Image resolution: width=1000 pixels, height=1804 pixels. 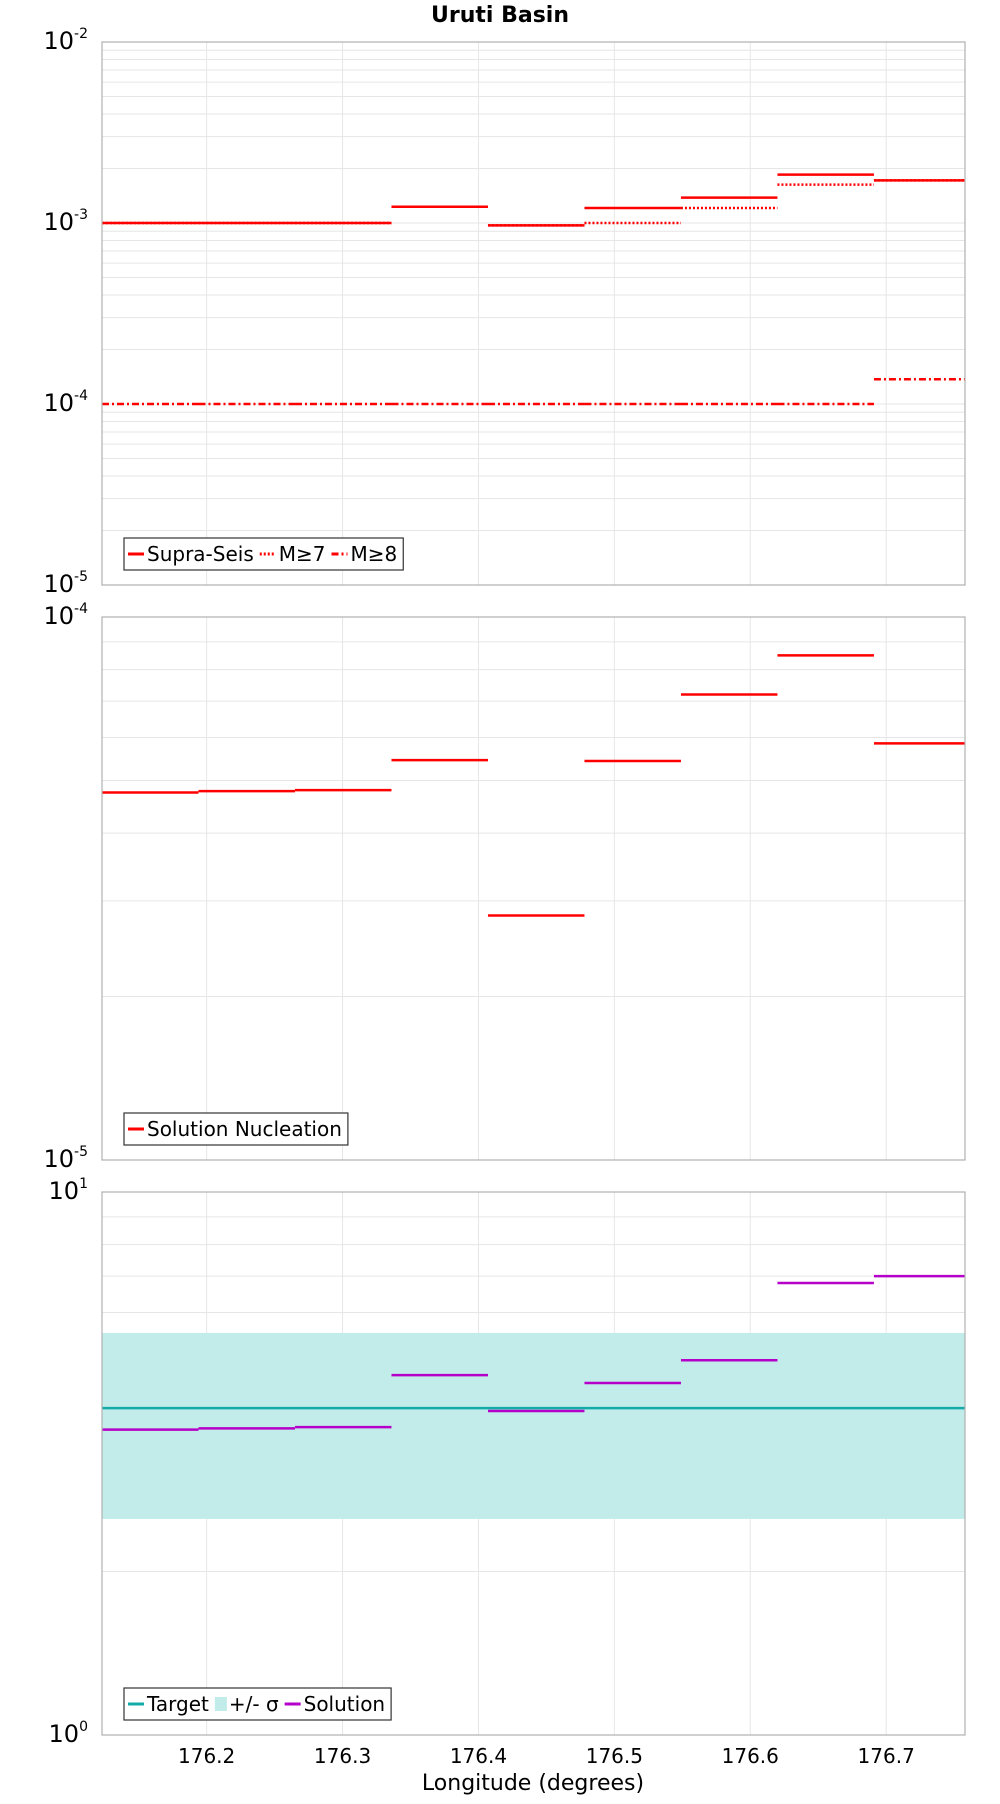 I want to click on legend-label: +/- σ, so click(x=254, y=1704).